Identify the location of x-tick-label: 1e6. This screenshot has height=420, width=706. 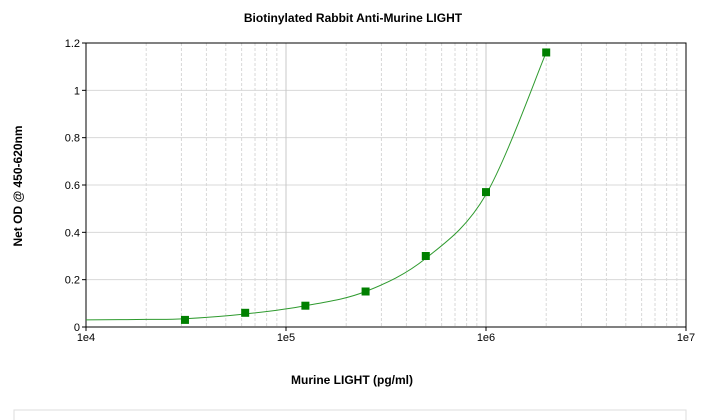
(486, 338).